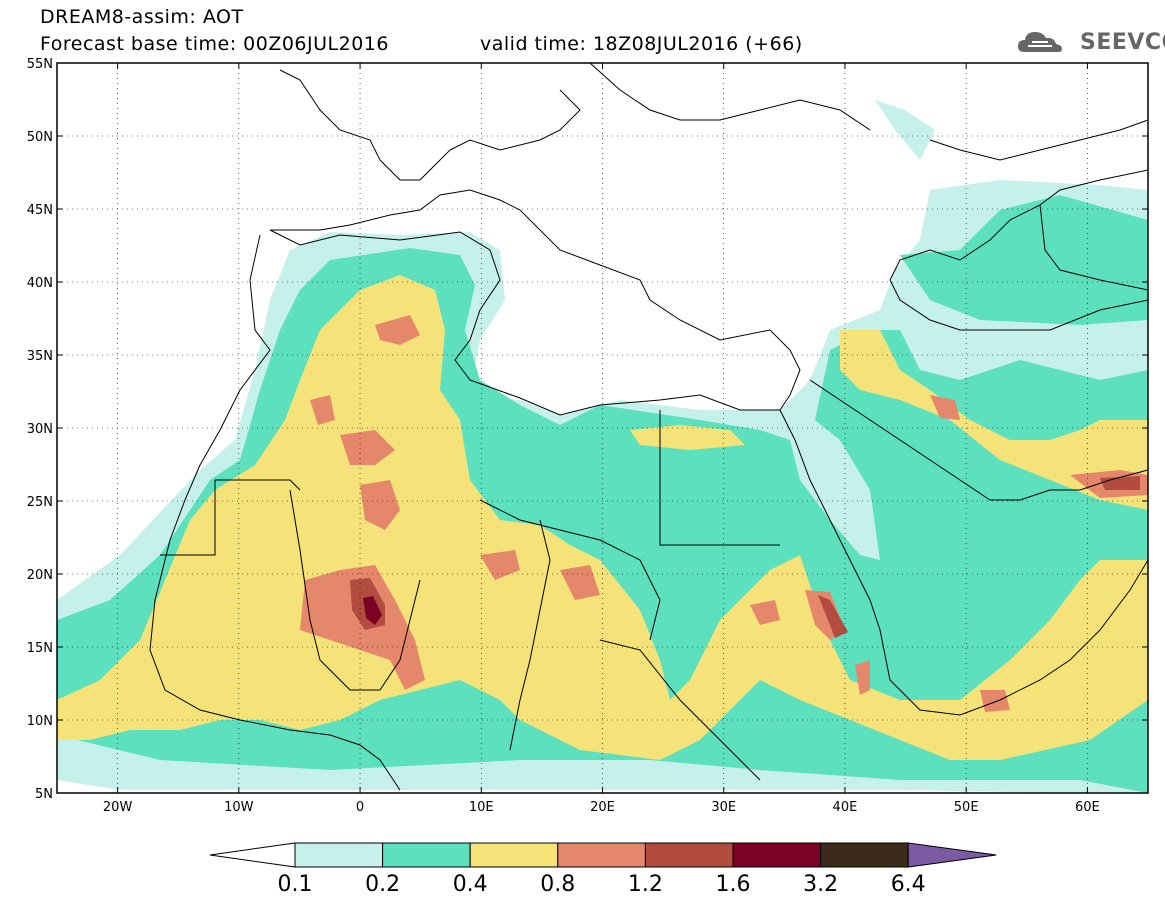 This screenshot has width=1165, height=905. I want to click on cloud-icon, so click(1040, 42).